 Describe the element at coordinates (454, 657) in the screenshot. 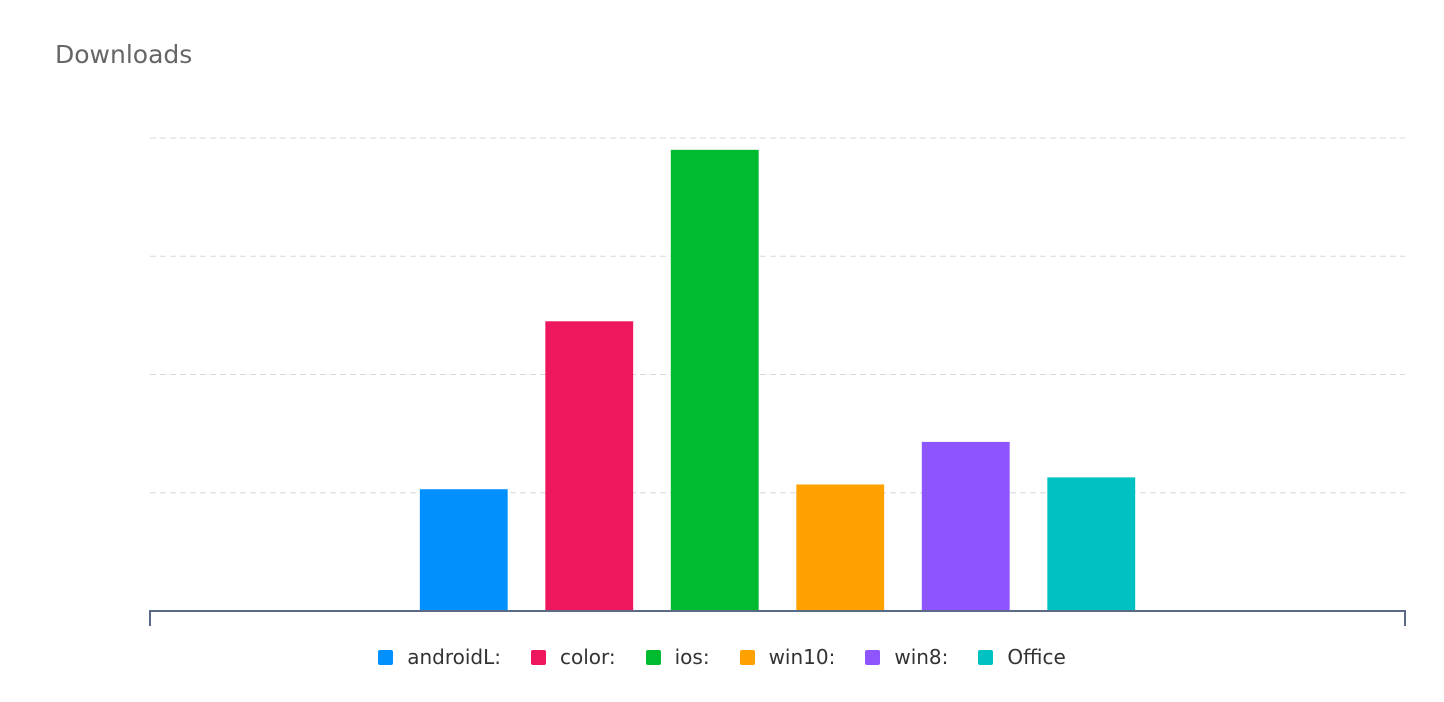

I see `legend-label: androidL:` at that location.